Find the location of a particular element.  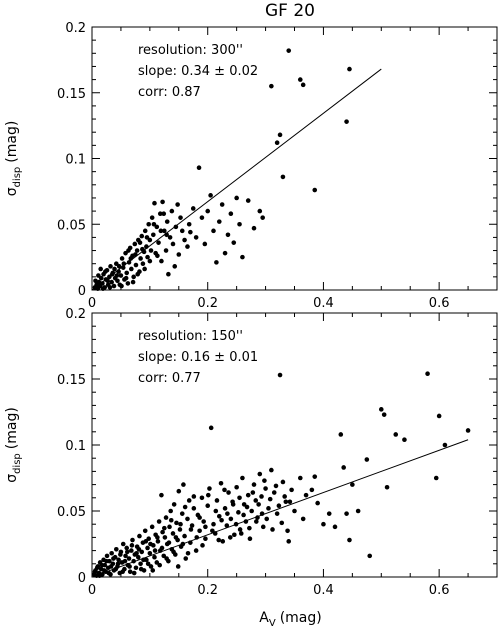

y-axis-label-sub: disp is located at coordinates (17, 463).